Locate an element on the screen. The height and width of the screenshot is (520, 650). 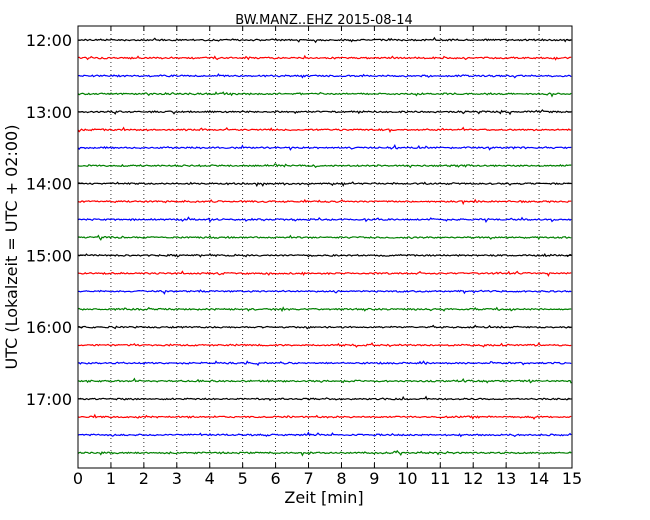
x-tick-label: 8 is located at coordinates (341, 478).